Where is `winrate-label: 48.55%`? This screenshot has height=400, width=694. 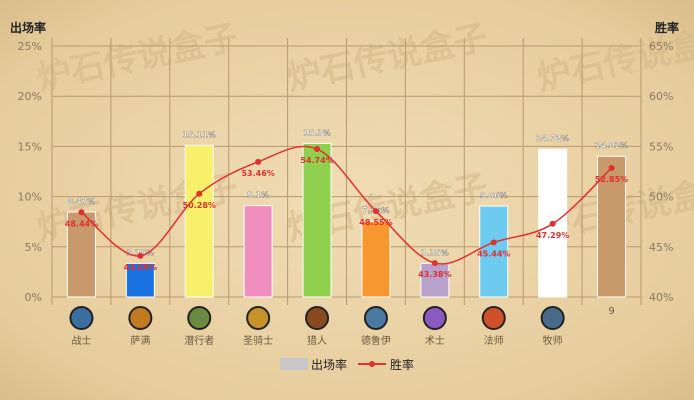
winrate-label: 48.55% is located at coordinates (375, 222).